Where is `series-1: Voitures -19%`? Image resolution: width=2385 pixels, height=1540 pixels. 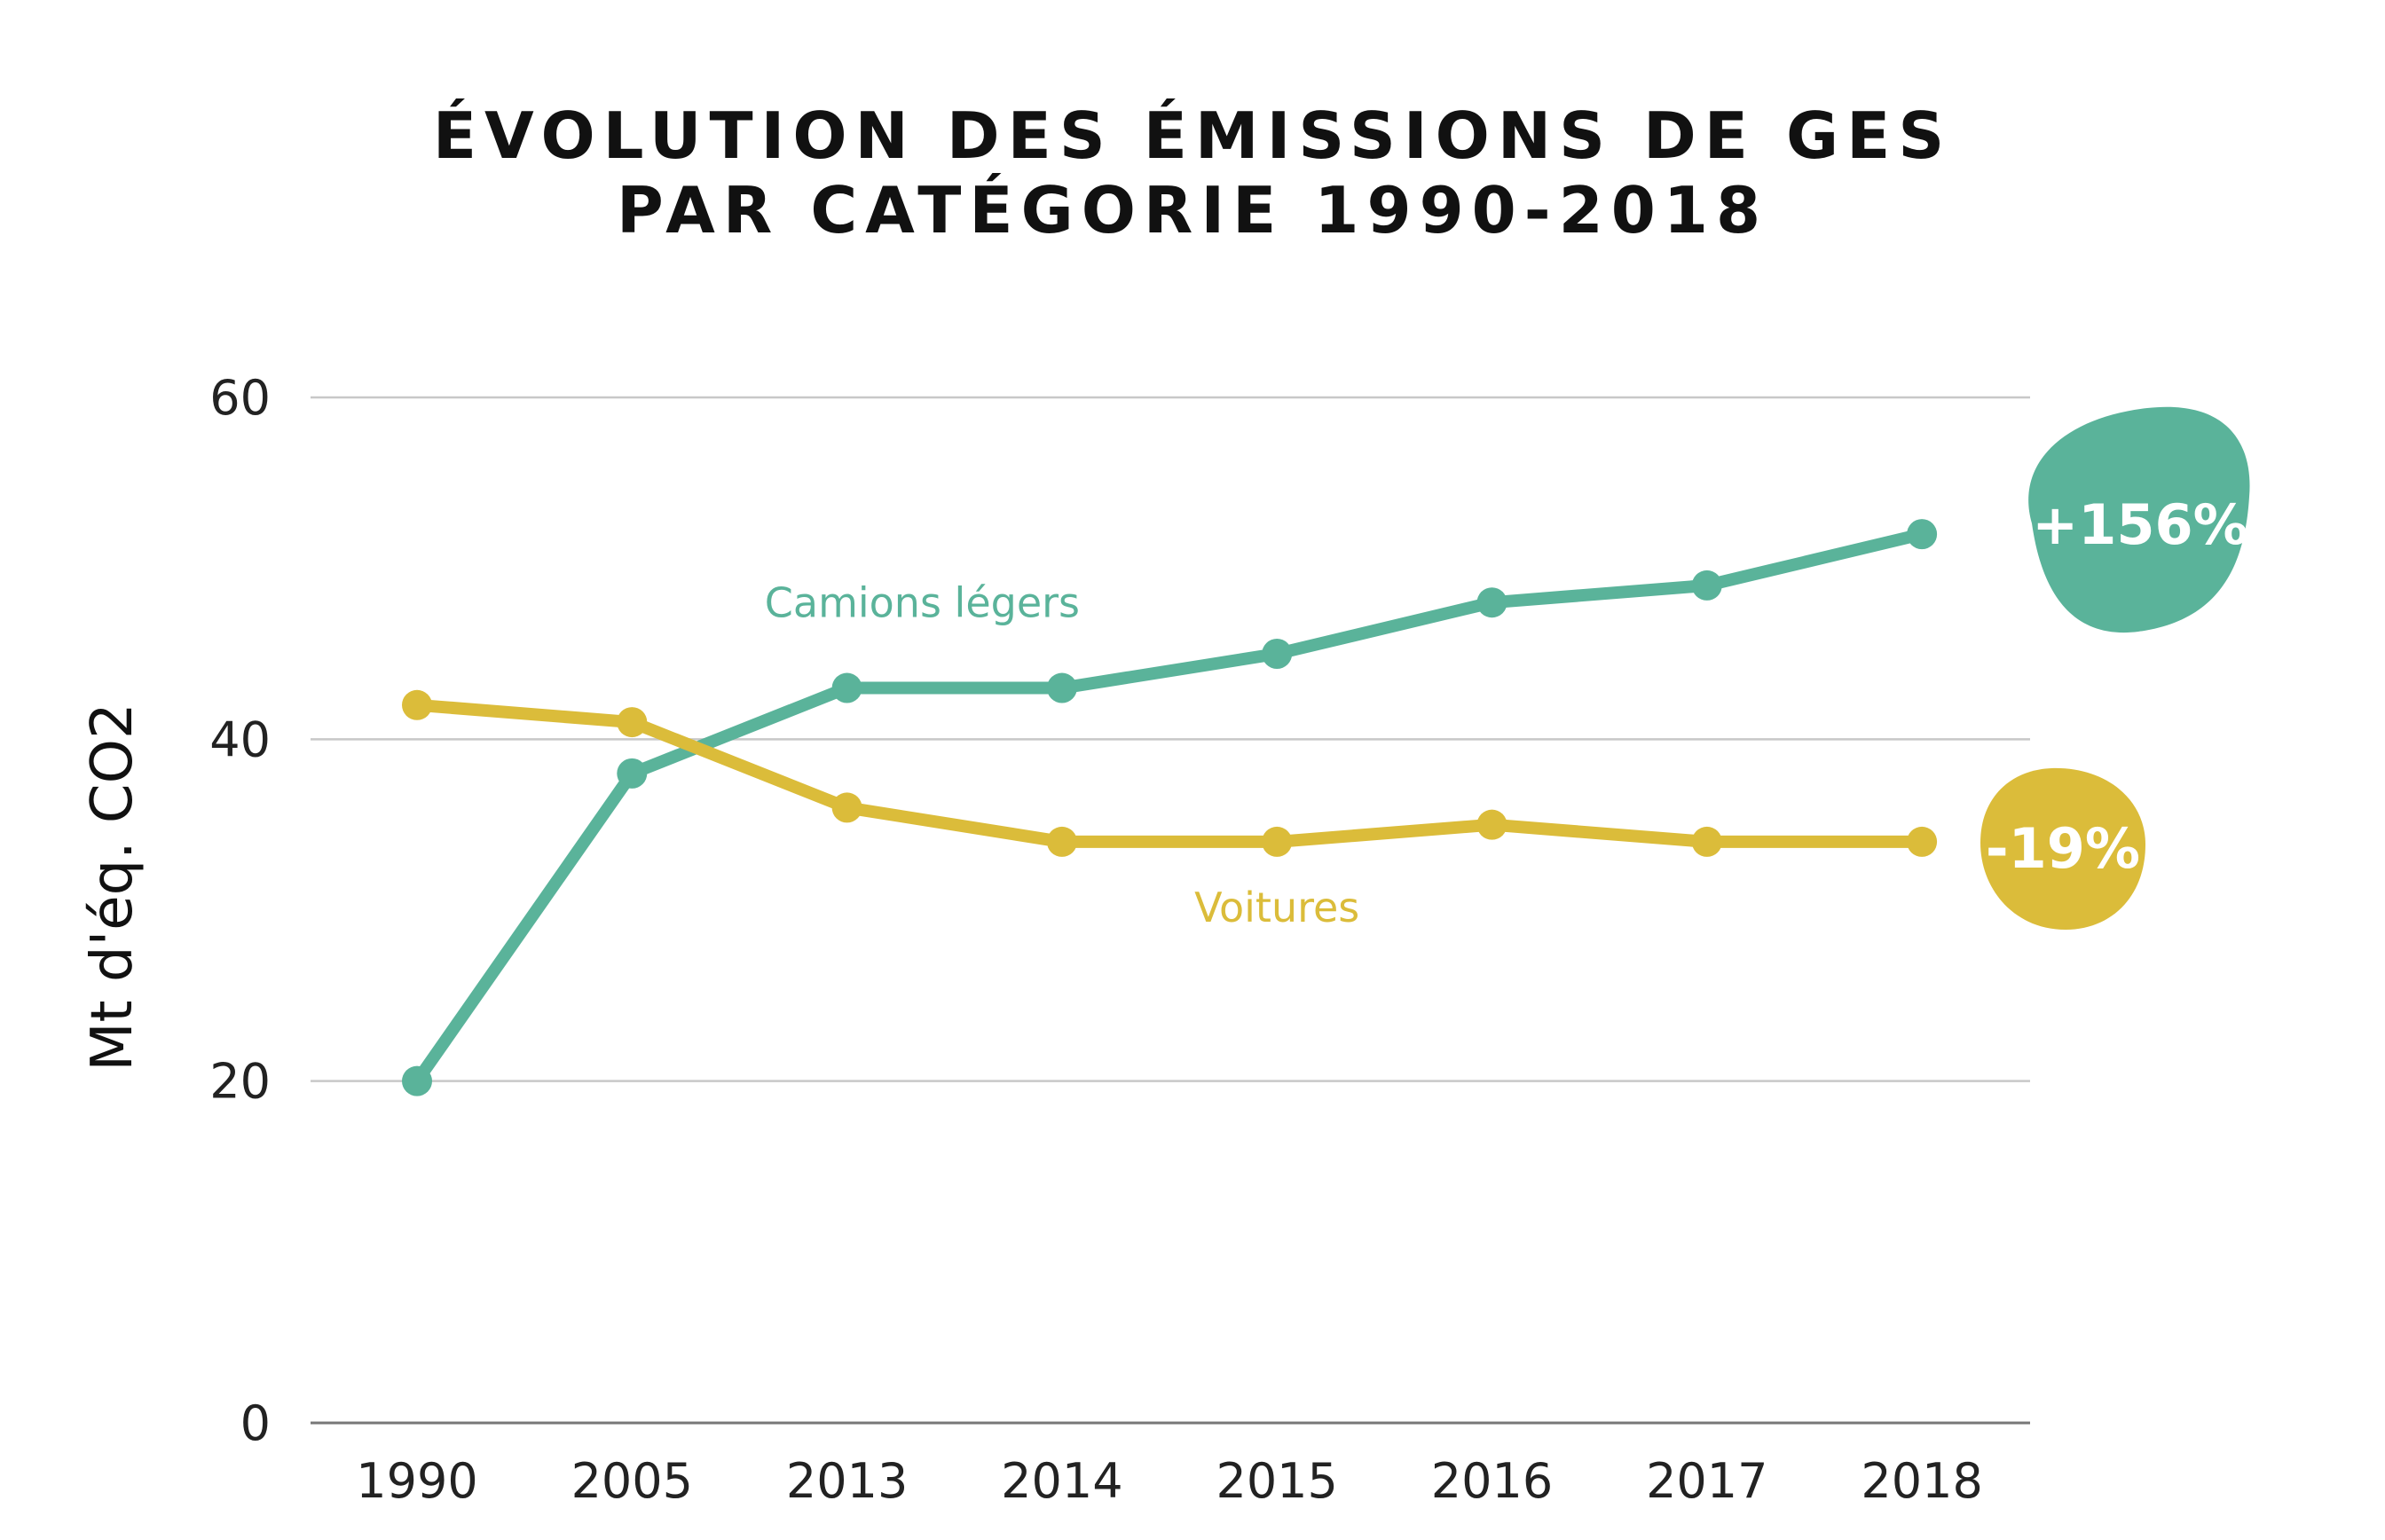 series-1: Voitures -19% is located at coordinates (1273, 810).